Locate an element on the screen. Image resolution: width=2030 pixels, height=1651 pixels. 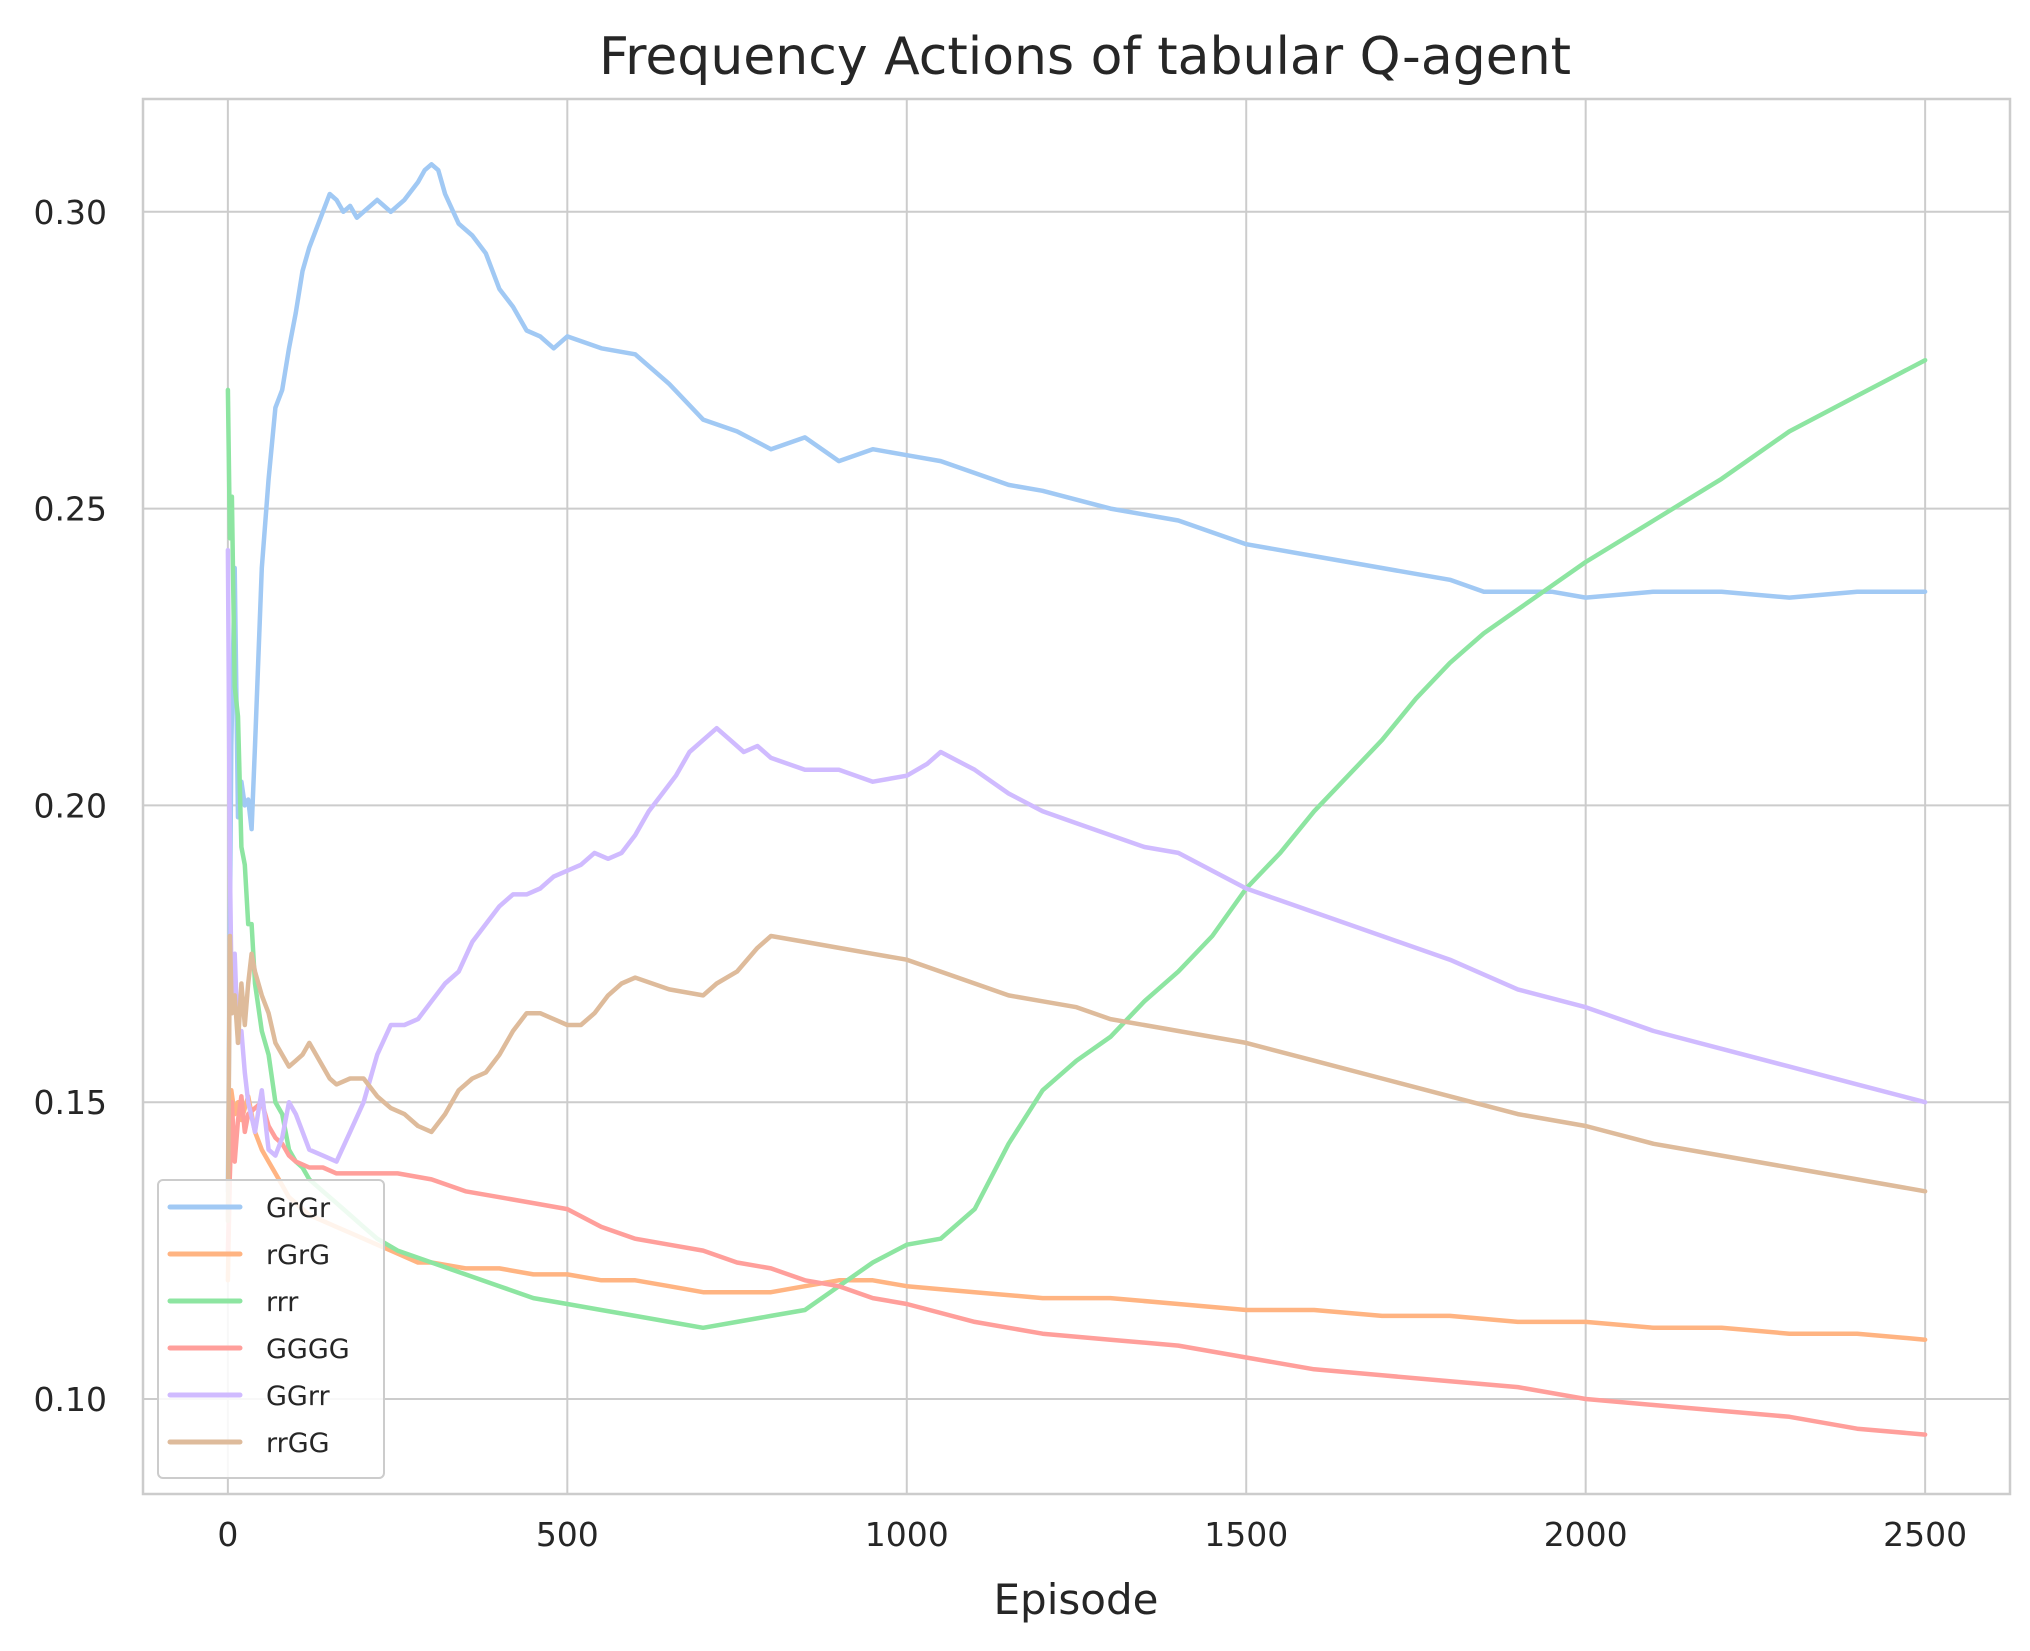
y-tick-label: 0.20 is located at coordinates (70, 805).